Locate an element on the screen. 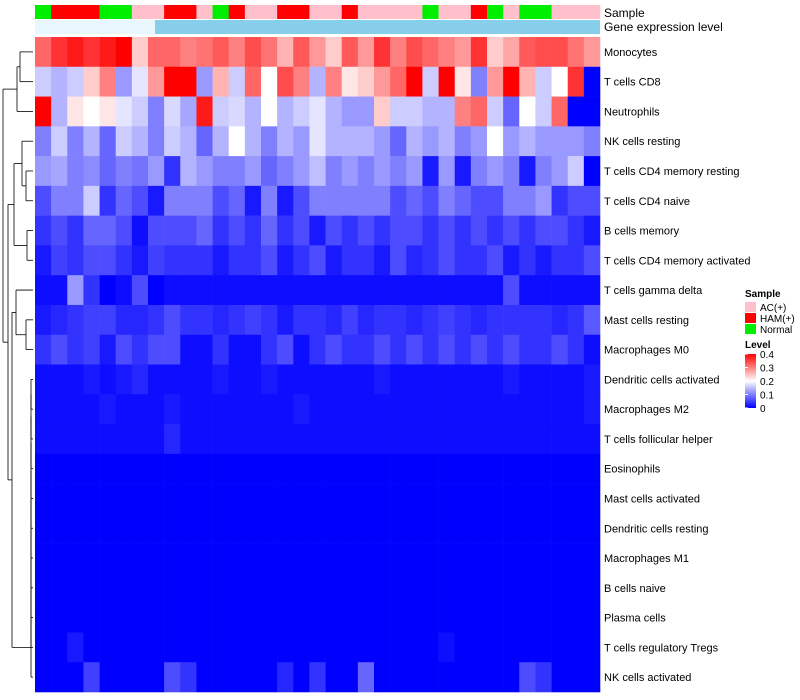 The image size is (800, 700). sample-legend-label: HAM(+) is located at coordinates (777, 319).